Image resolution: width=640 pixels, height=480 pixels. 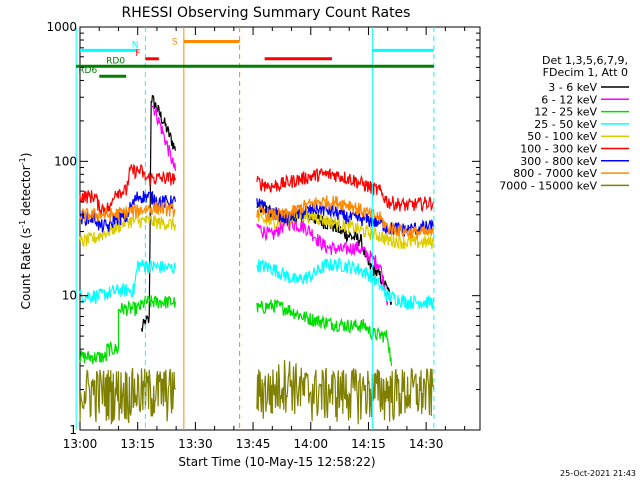 I want to click on y-axis-label-sup: -1, so click(x=22, y=224).